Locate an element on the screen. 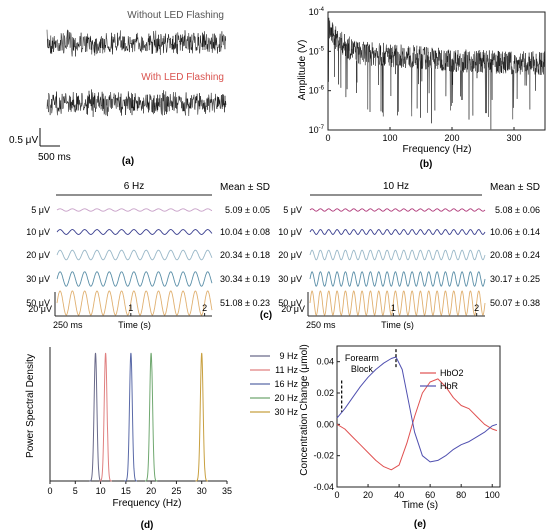 This screenshot has height=532, width=550. stat-value: 5.09 ± 0.05 is located at coordinates (247, 210).